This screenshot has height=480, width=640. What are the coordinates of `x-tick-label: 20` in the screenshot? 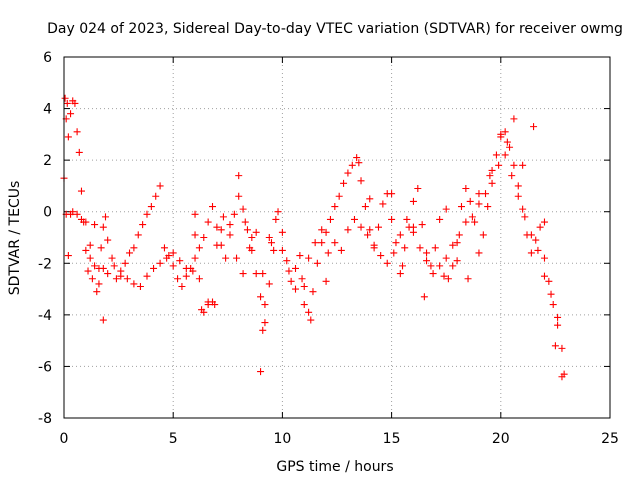 It's located at (501, 439).